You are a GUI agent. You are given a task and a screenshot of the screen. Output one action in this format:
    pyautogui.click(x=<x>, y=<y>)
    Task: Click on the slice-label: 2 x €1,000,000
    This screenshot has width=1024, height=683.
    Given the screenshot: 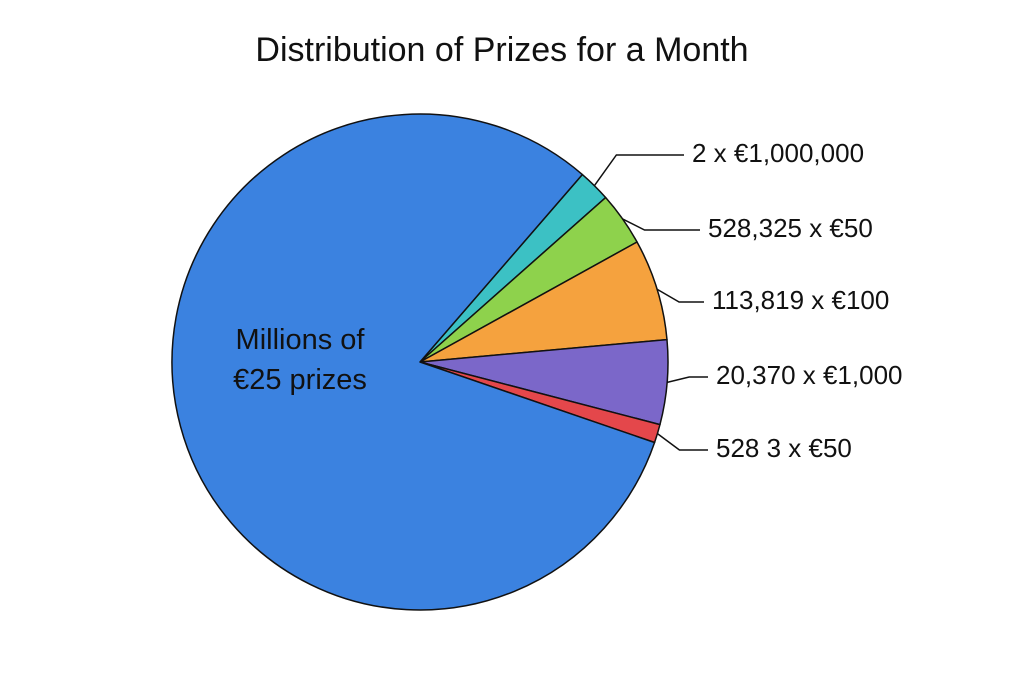 What is the action you would take?
    pyautogui.click(x=778, y=153)
    